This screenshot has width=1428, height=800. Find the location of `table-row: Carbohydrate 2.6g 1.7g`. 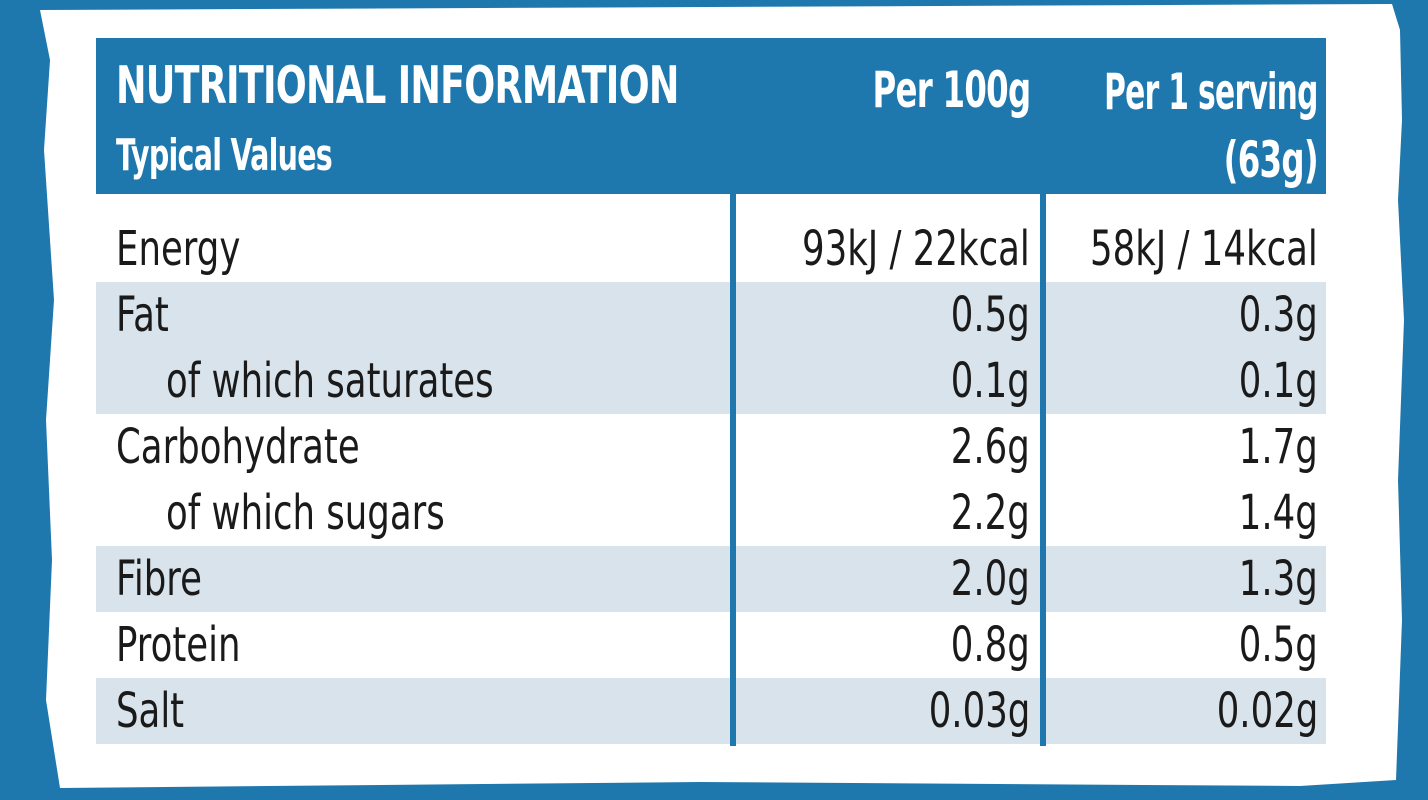

table-row: Carbohydrate 2.6g 1.7g is located at coordinates (711, 447).